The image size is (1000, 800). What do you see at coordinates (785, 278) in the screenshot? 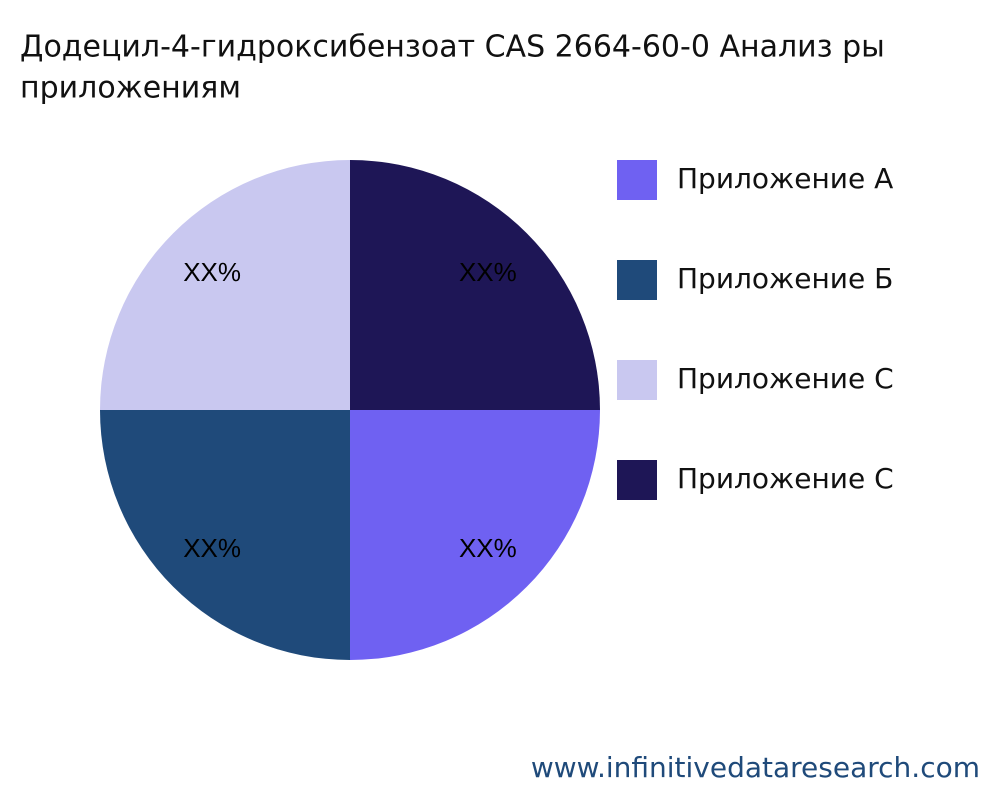
I see `legend-label: Приложение Б` at bounding box center [785, 278].